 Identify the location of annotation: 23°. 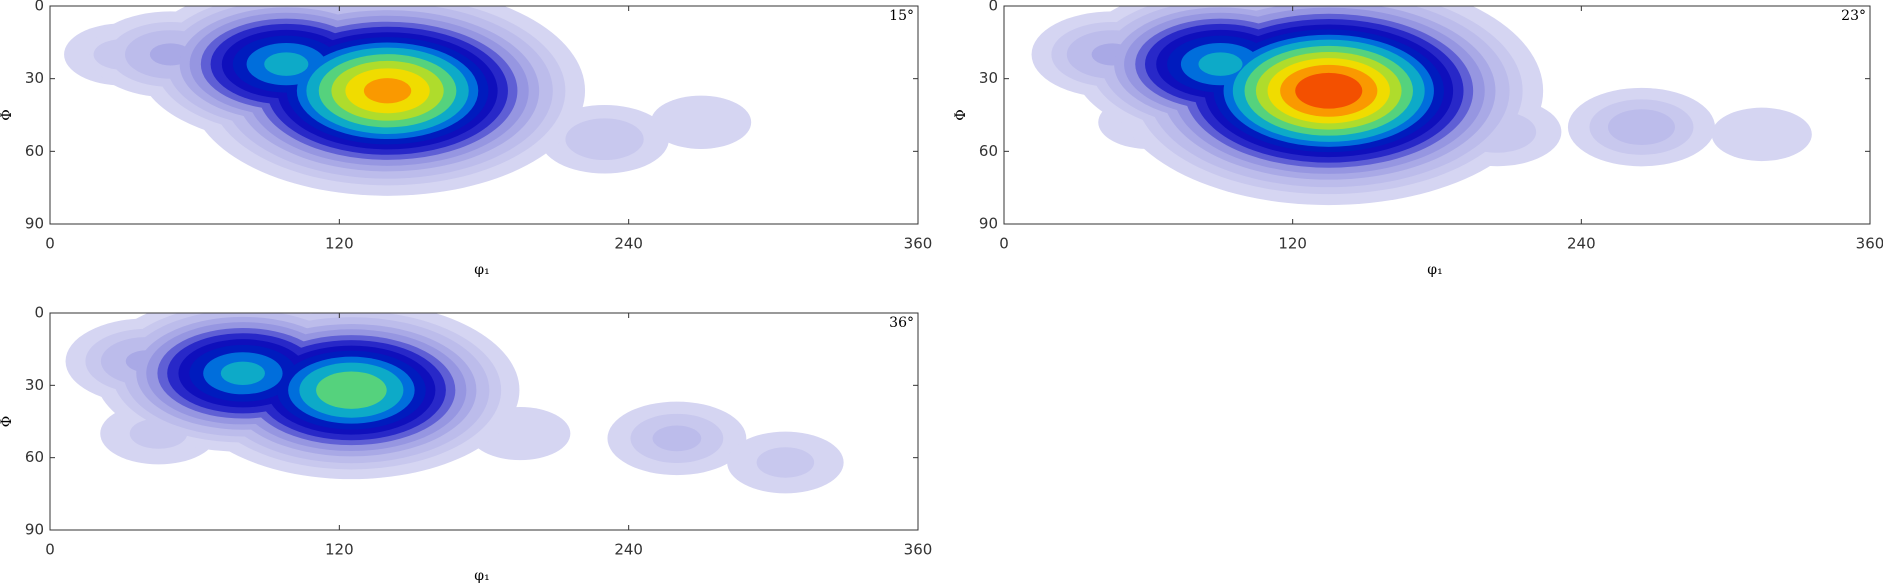
(1853, 16).